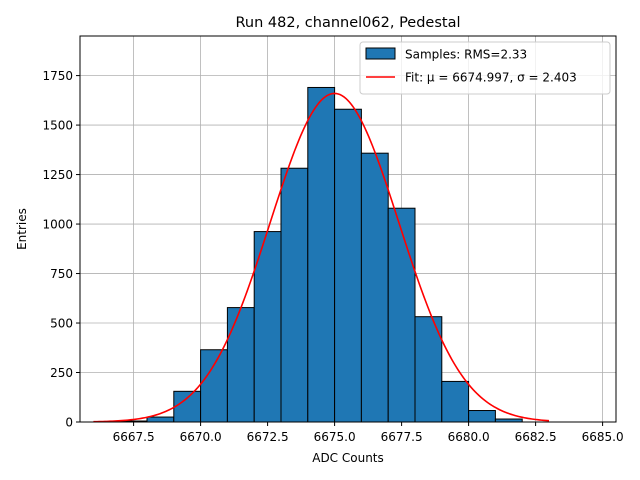 This screenshot has width=640, height=480. What do you see at coordinates (134, 437) in the screenshot?
I see `x-tick-label: 6667.5` at bounding box center [134, 437].